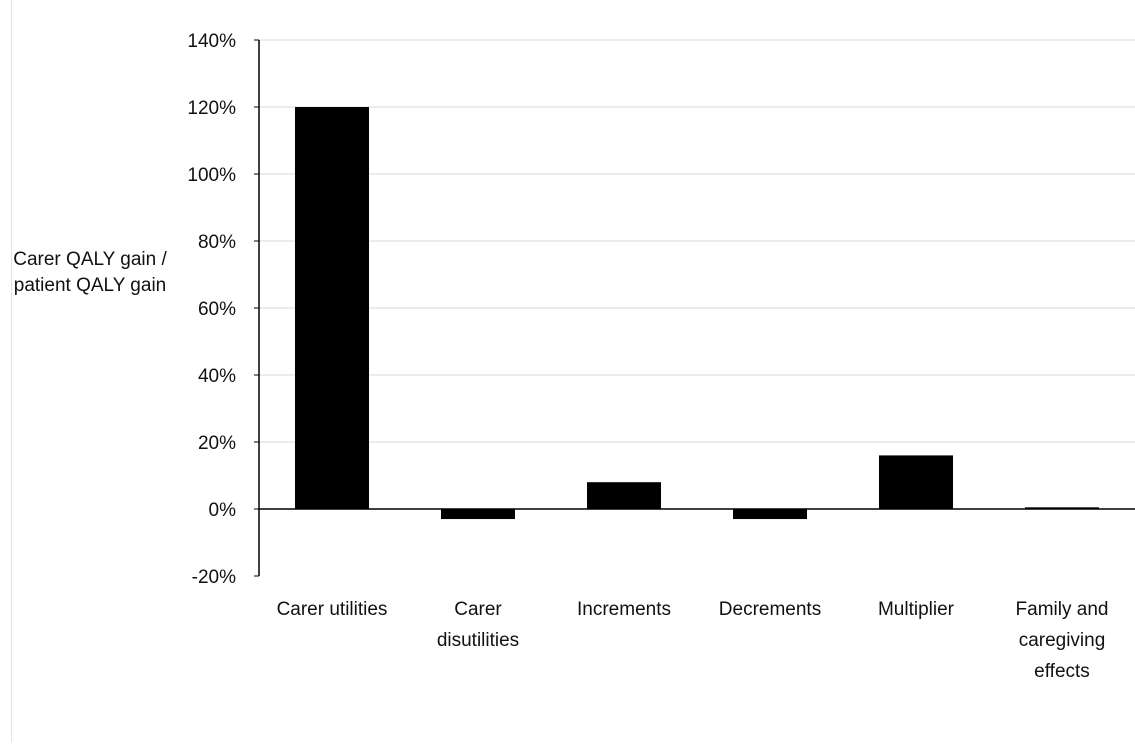 The width and height of the screenshot is (1135, 747). What do you see at coordinates (916, 609) in the screenshot?
I see `x-tick-label: Multiplier` at bounding box center [916, 609].